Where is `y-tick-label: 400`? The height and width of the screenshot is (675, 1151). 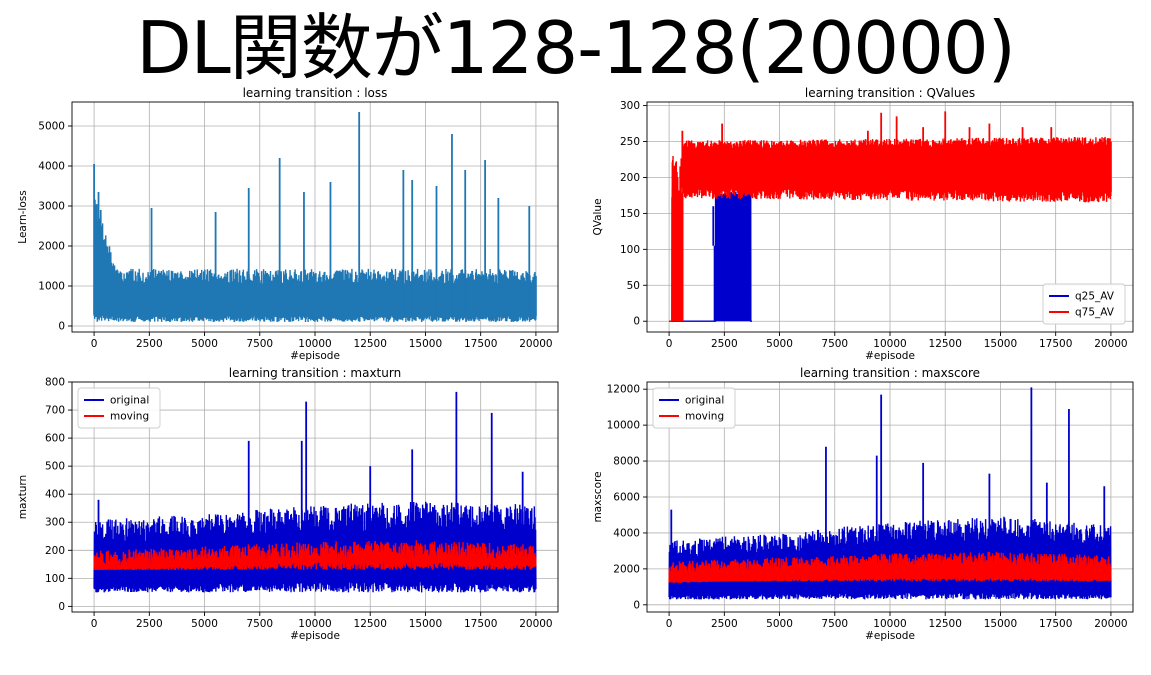
y-tick-label: 400 is located at coordinates (55, 495).